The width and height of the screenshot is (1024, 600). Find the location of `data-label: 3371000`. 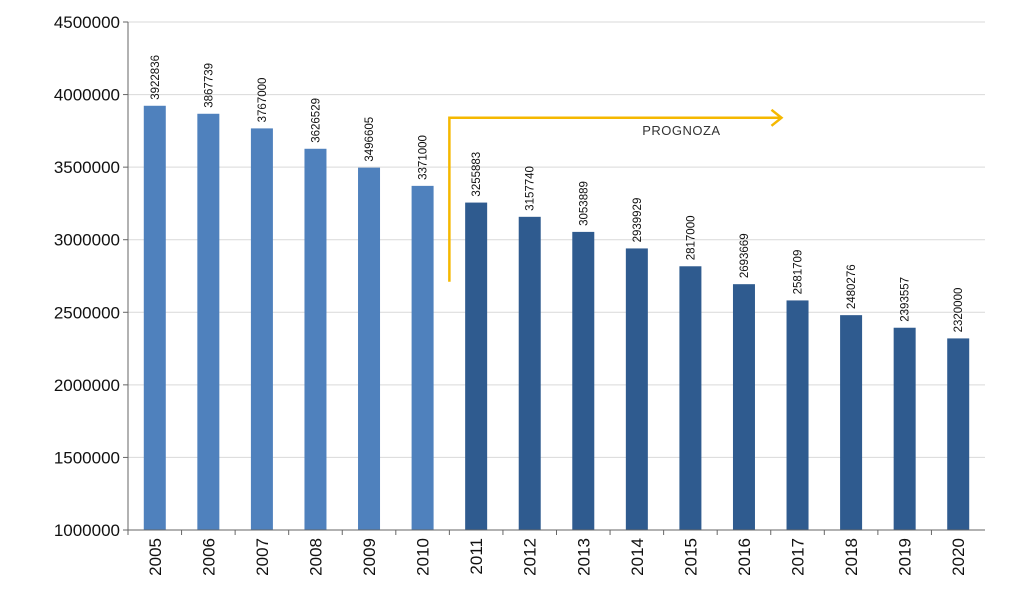

data-label: 3371000 is located at coordinates (424, 157).